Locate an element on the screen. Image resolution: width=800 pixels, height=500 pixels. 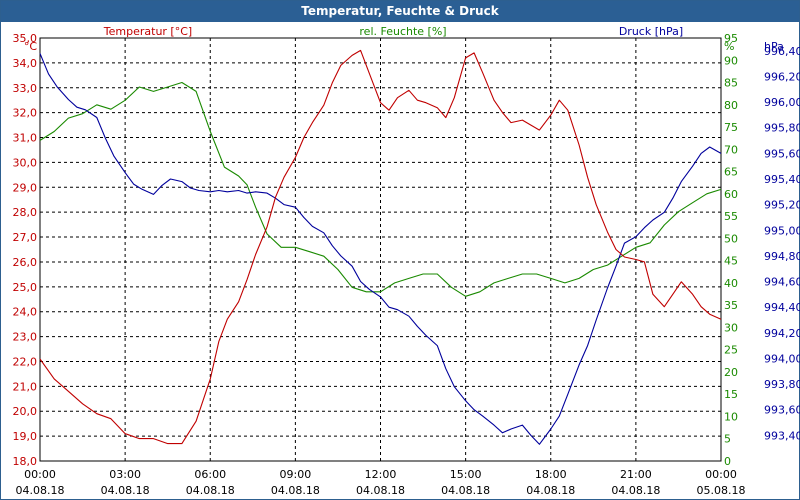
temp-tick-label: 32,0 is located at coordinates (25, 113).